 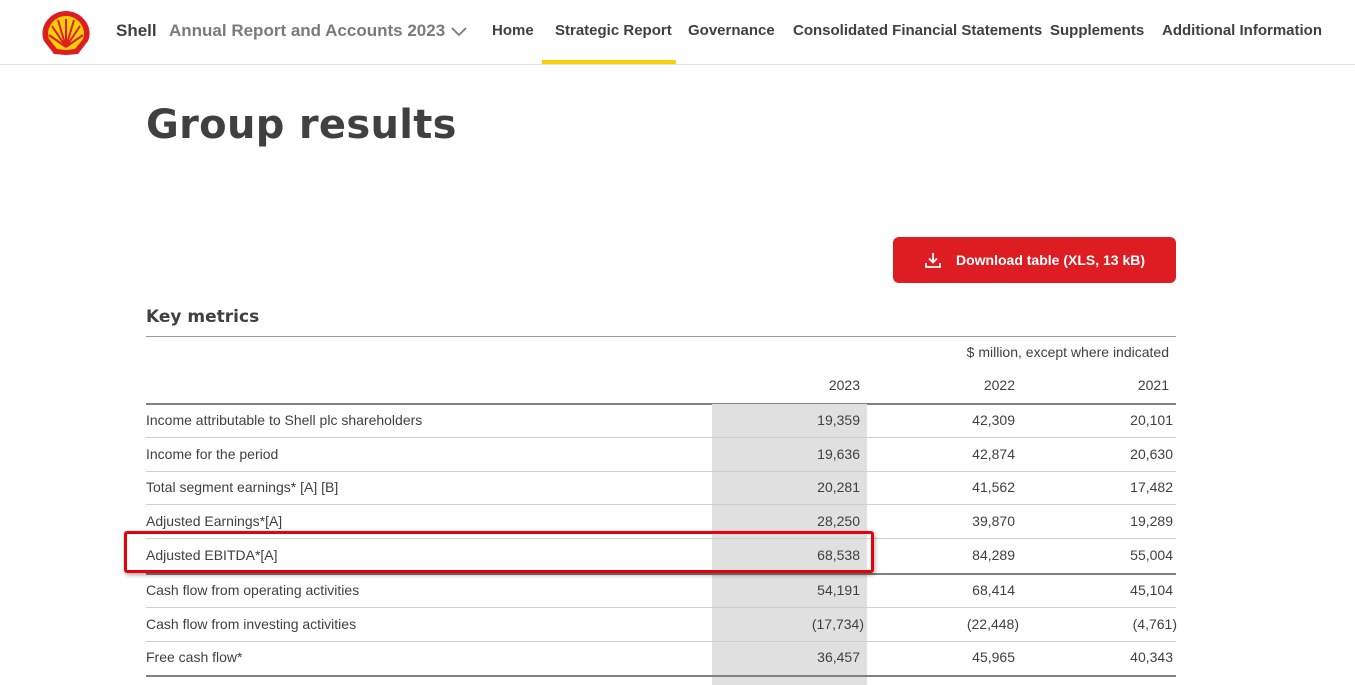 I want to click on cell-2023: 28,250, so click(x=838, y=521).